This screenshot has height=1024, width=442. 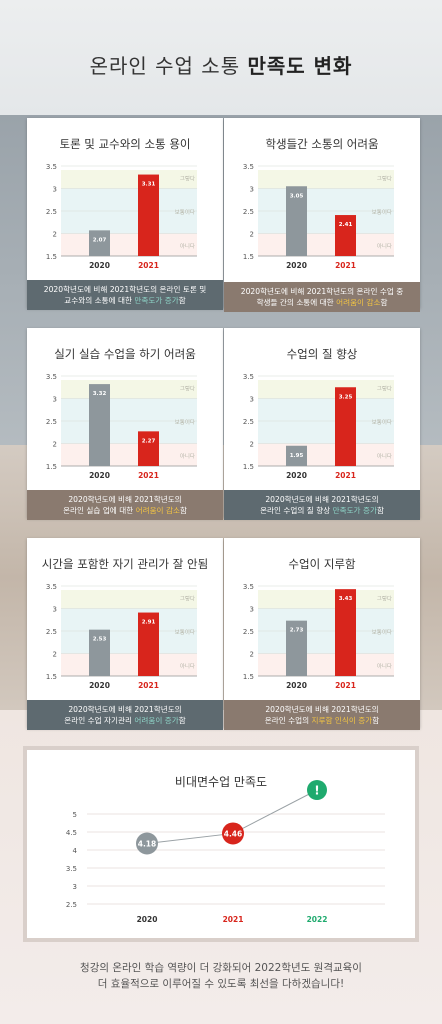 What do you see at coordinates (322, 720) in the screenshot?
I see `caption-line-2: 온라인 수업의 지루함 인식이 증가함` at bounding box center [322, 720].